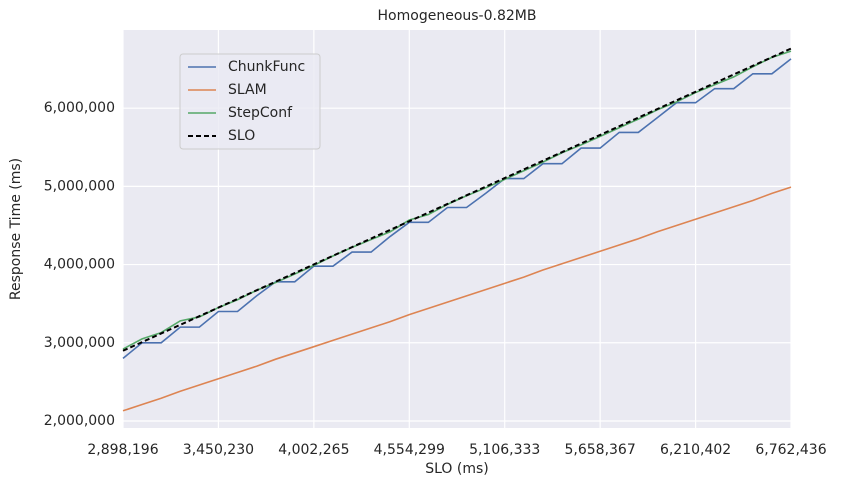  What do you see at coordinates (122, 450) in the screenshot?
I see `x-tick-label: 2,898,196` at bounding box center [122, 450].